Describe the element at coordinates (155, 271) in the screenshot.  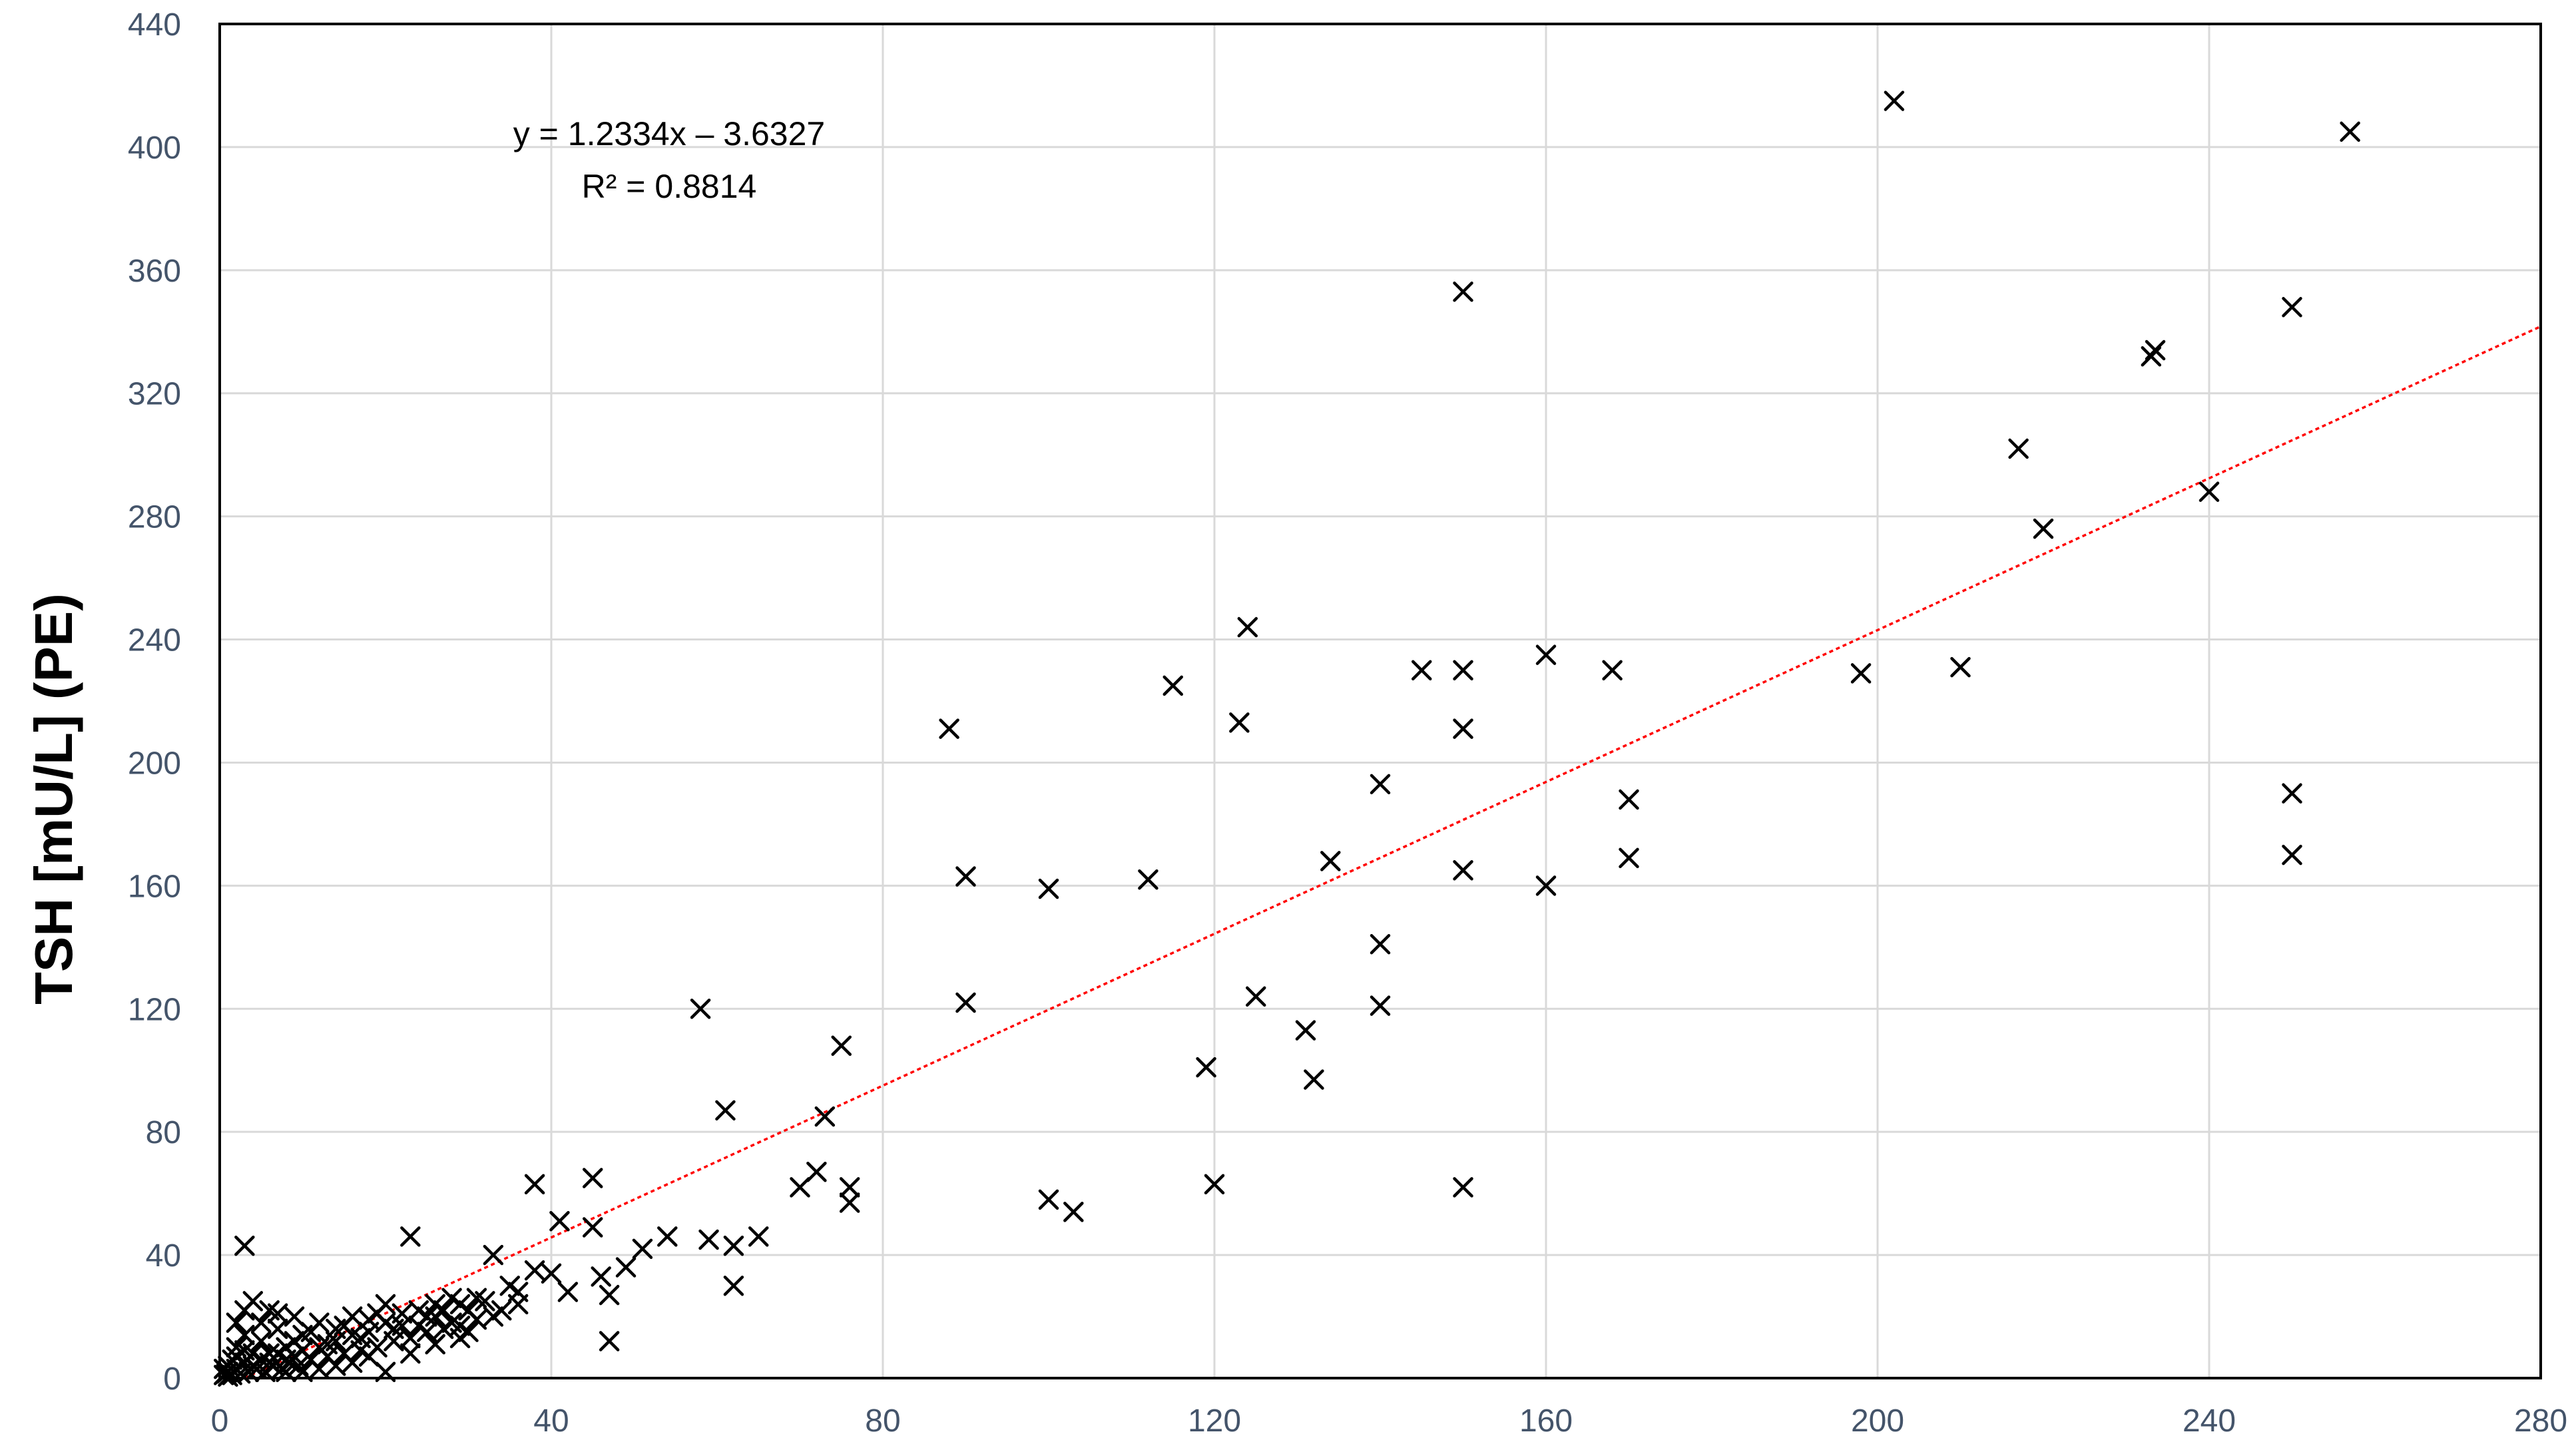
I see `y-tick-label: 360` at that location.